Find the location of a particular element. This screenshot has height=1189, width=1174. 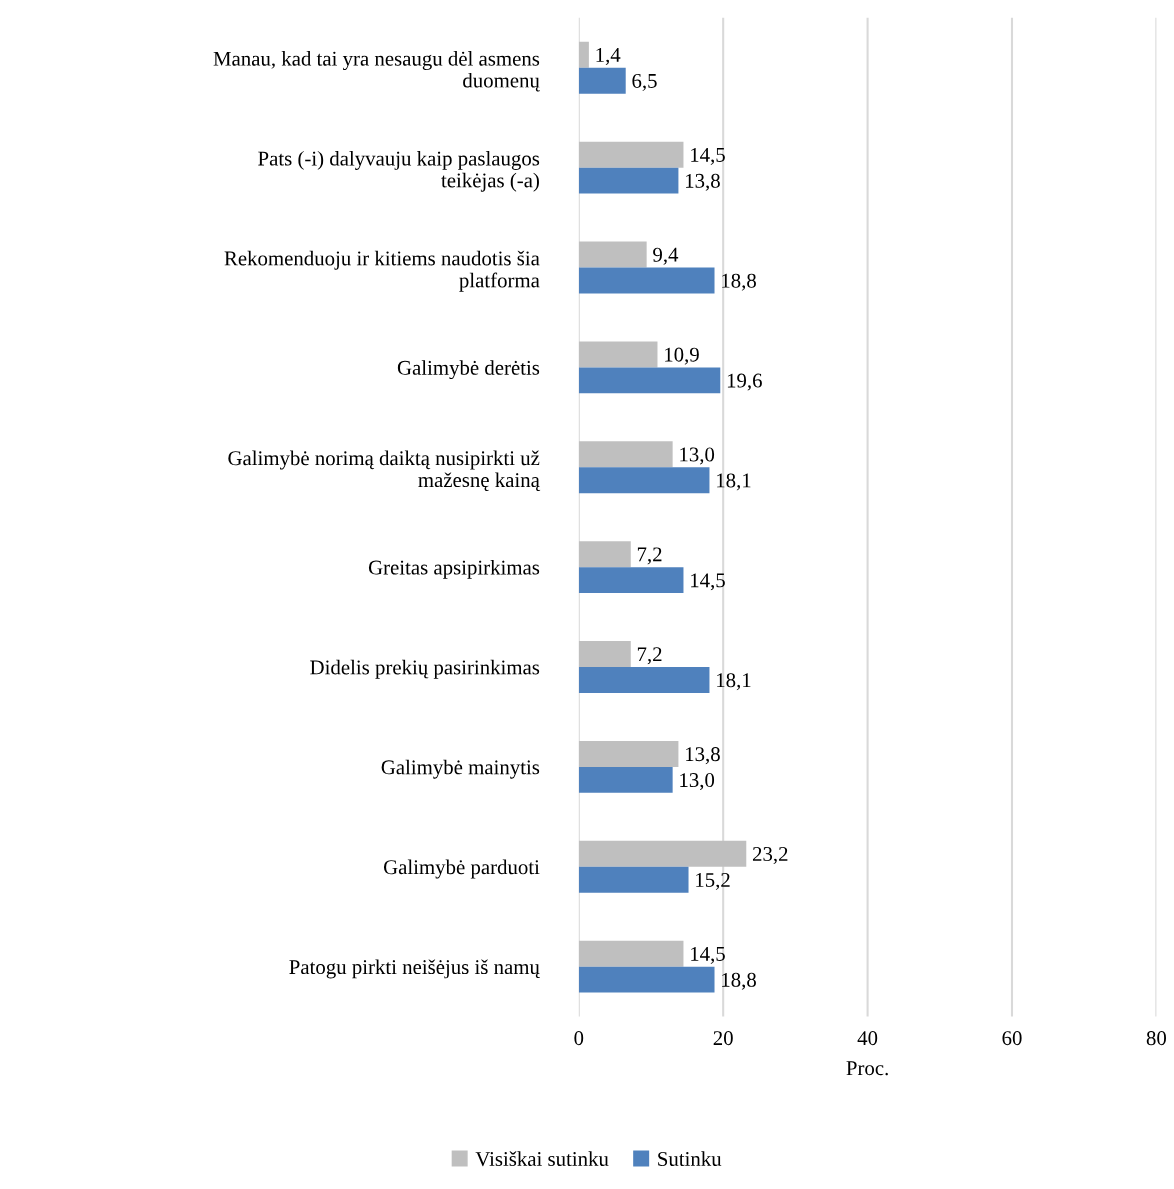

y-tick-label: Rekomenduoju ir kitiems naudotis šia platforma is located at coordinates (382, 271).